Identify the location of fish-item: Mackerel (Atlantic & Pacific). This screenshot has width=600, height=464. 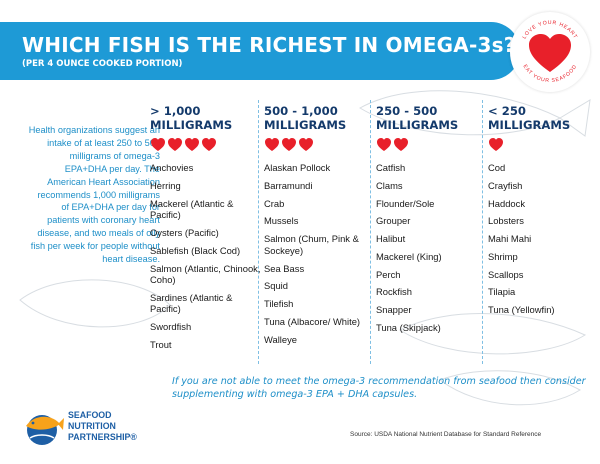
(192, 209).